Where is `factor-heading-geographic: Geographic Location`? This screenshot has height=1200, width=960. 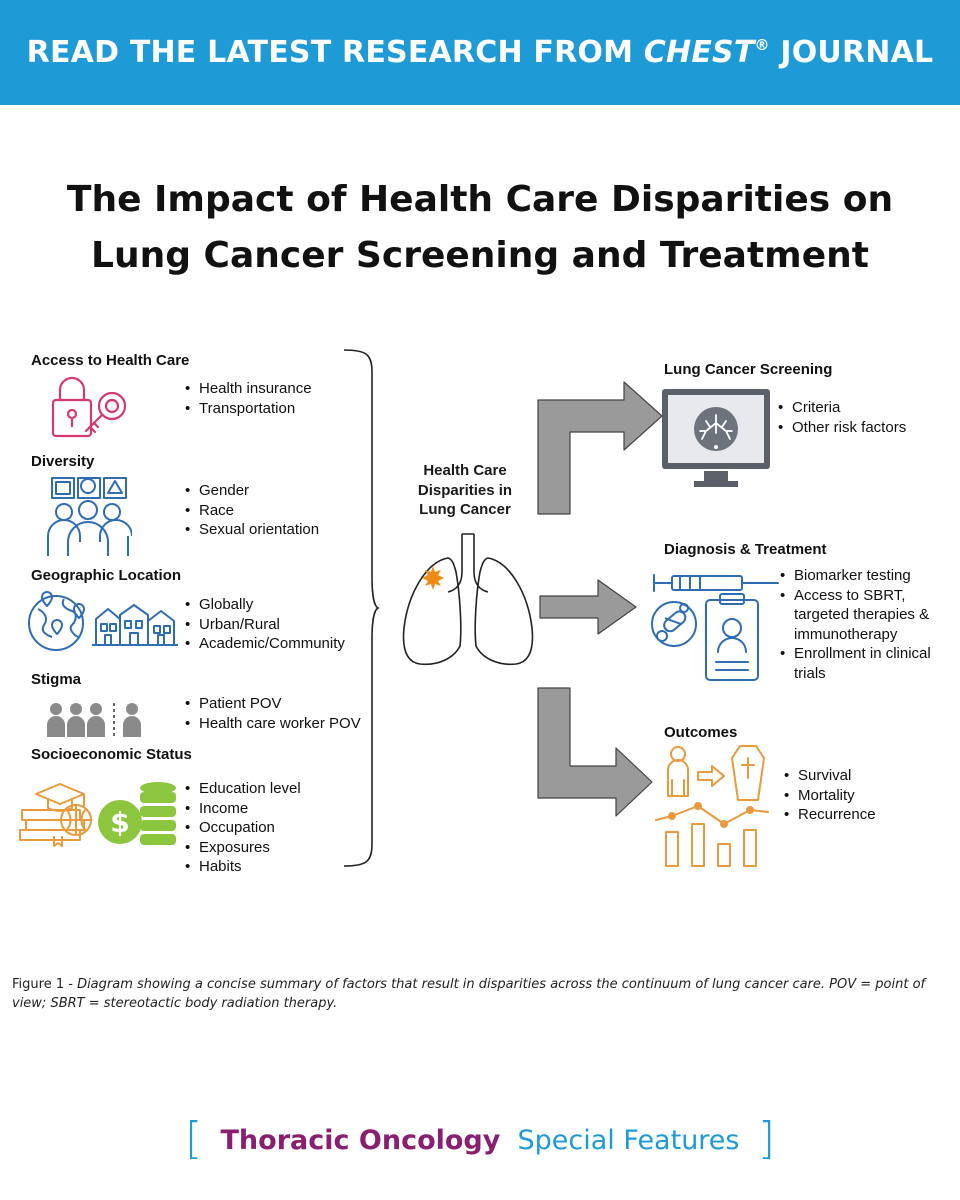
factor-heading-geographic: Geographic Location is located at coordinates (106, 575).